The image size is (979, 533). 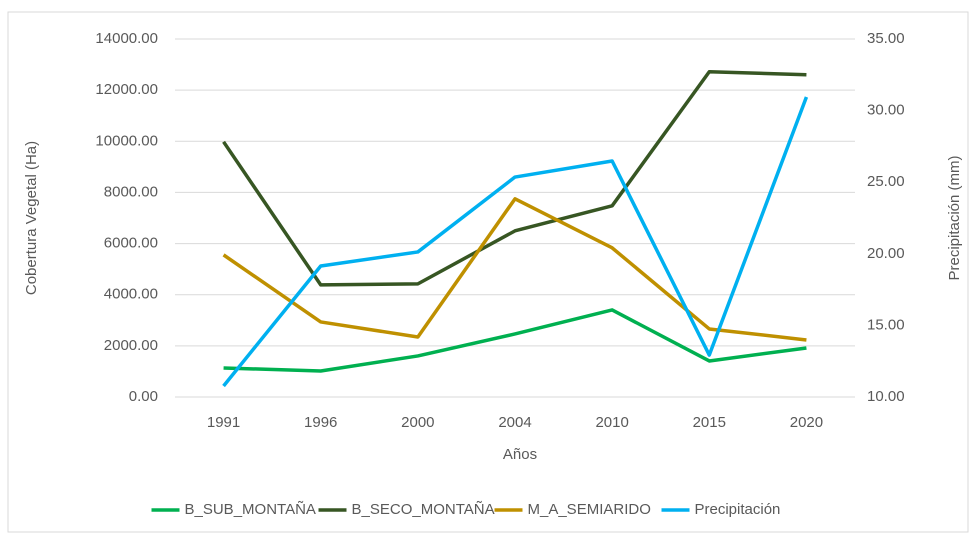 I want to click on y2-tick-label: 30.00, so click(x=886, y=110).